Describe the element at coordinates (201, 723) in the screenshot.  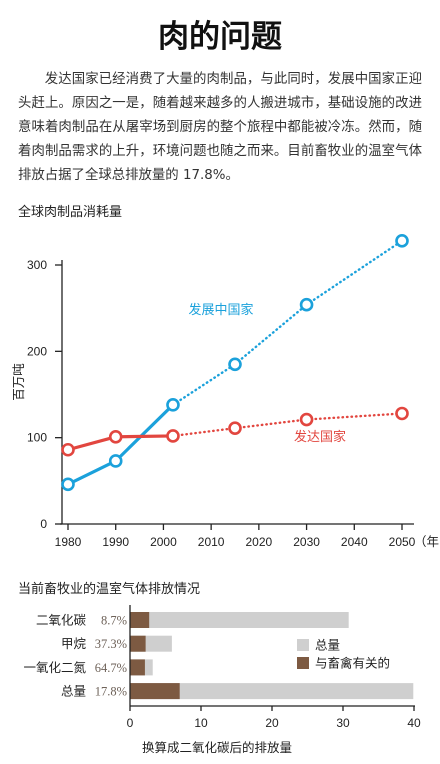
I see `x-tick-label: 10` at that location.